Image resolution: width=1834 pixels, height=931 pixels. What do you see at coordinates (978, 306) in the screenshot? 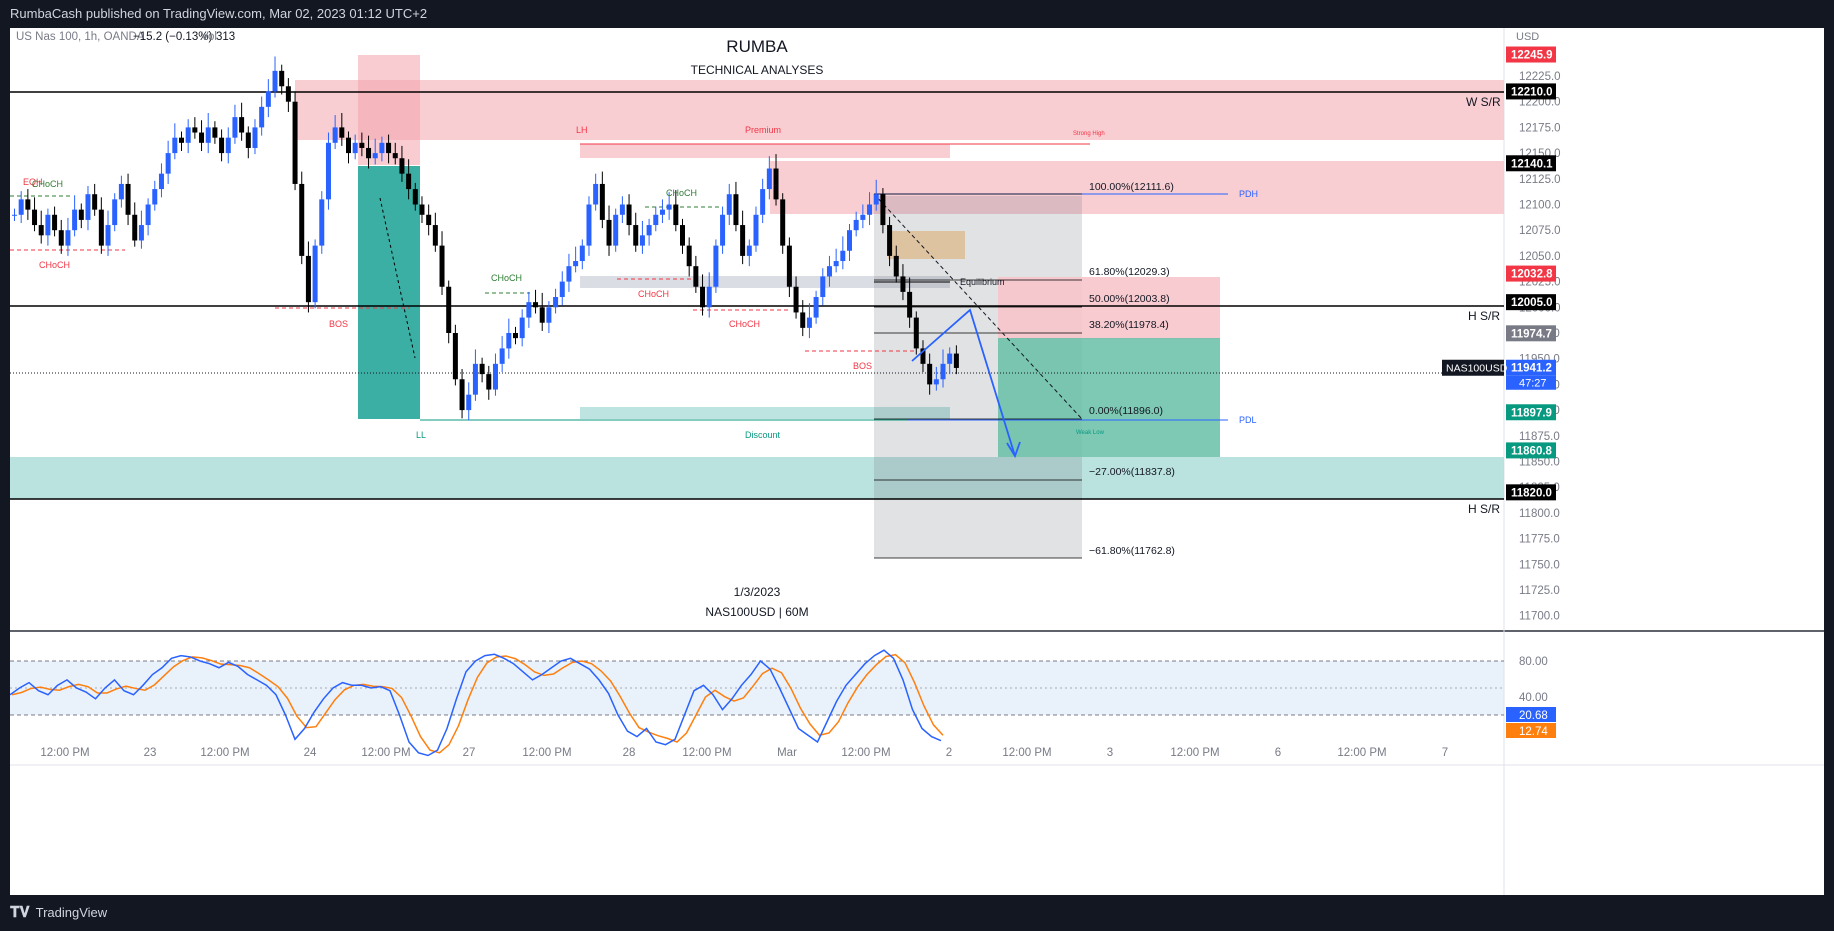
I see `fib-trend-line` at bounding box center [978, 306].